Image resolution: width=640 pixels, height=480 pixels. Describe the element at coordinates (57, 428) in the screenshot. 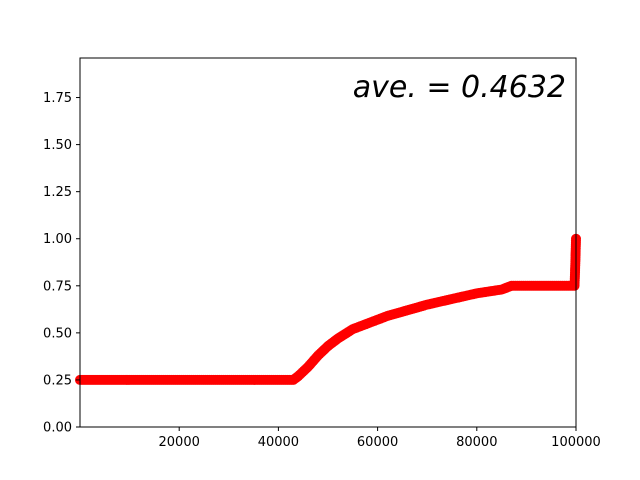

I see `y-tick-label: 0.00` at that location.